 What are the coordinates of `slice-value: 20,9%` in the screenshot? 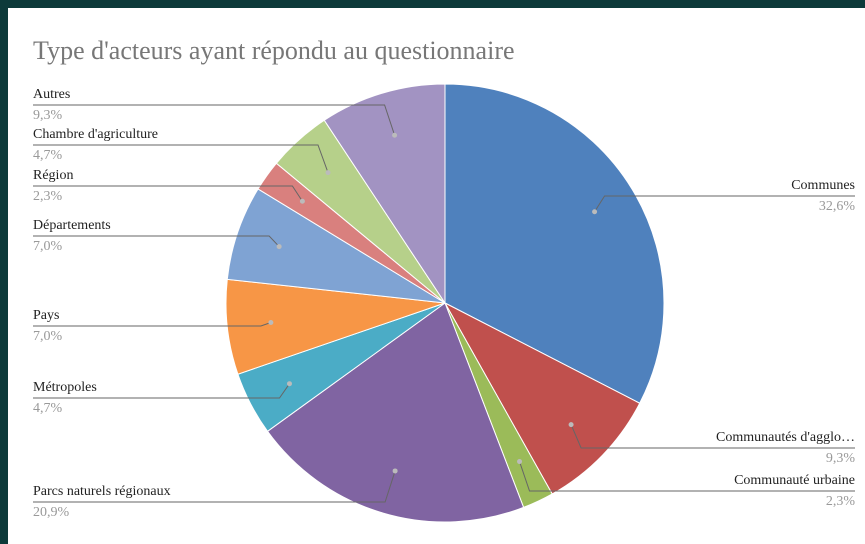 It's located at (51, 512).